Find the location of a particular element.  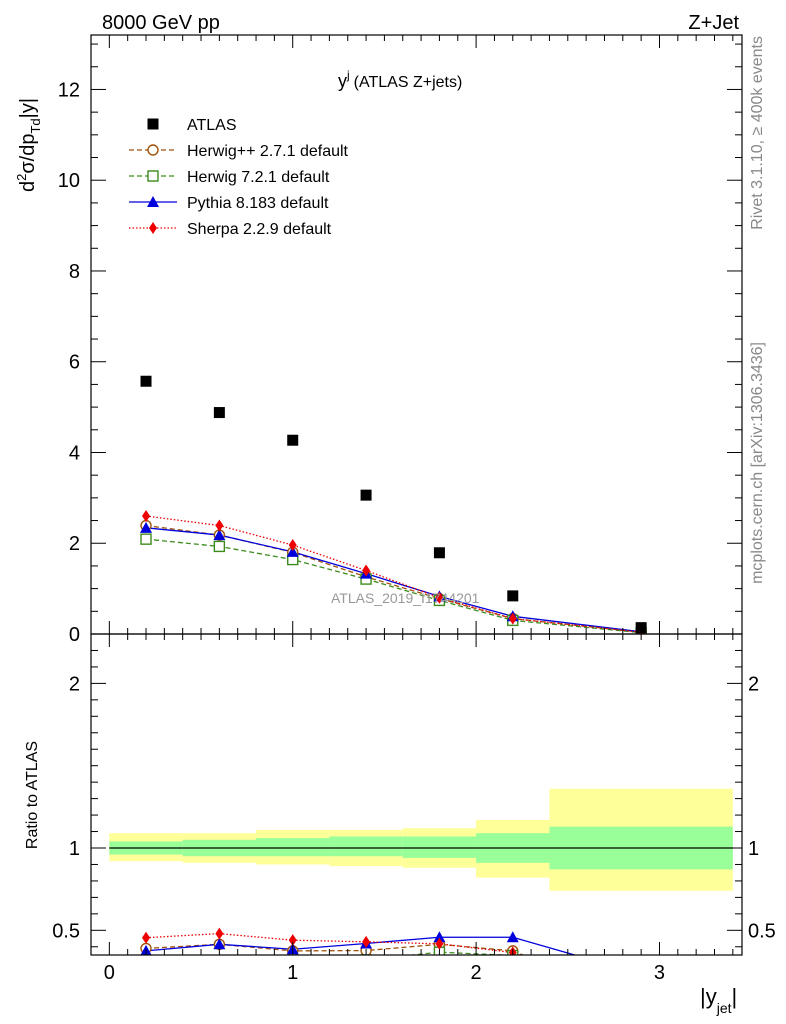

y-tick-label: 10 is located at coordinates (69, 181).